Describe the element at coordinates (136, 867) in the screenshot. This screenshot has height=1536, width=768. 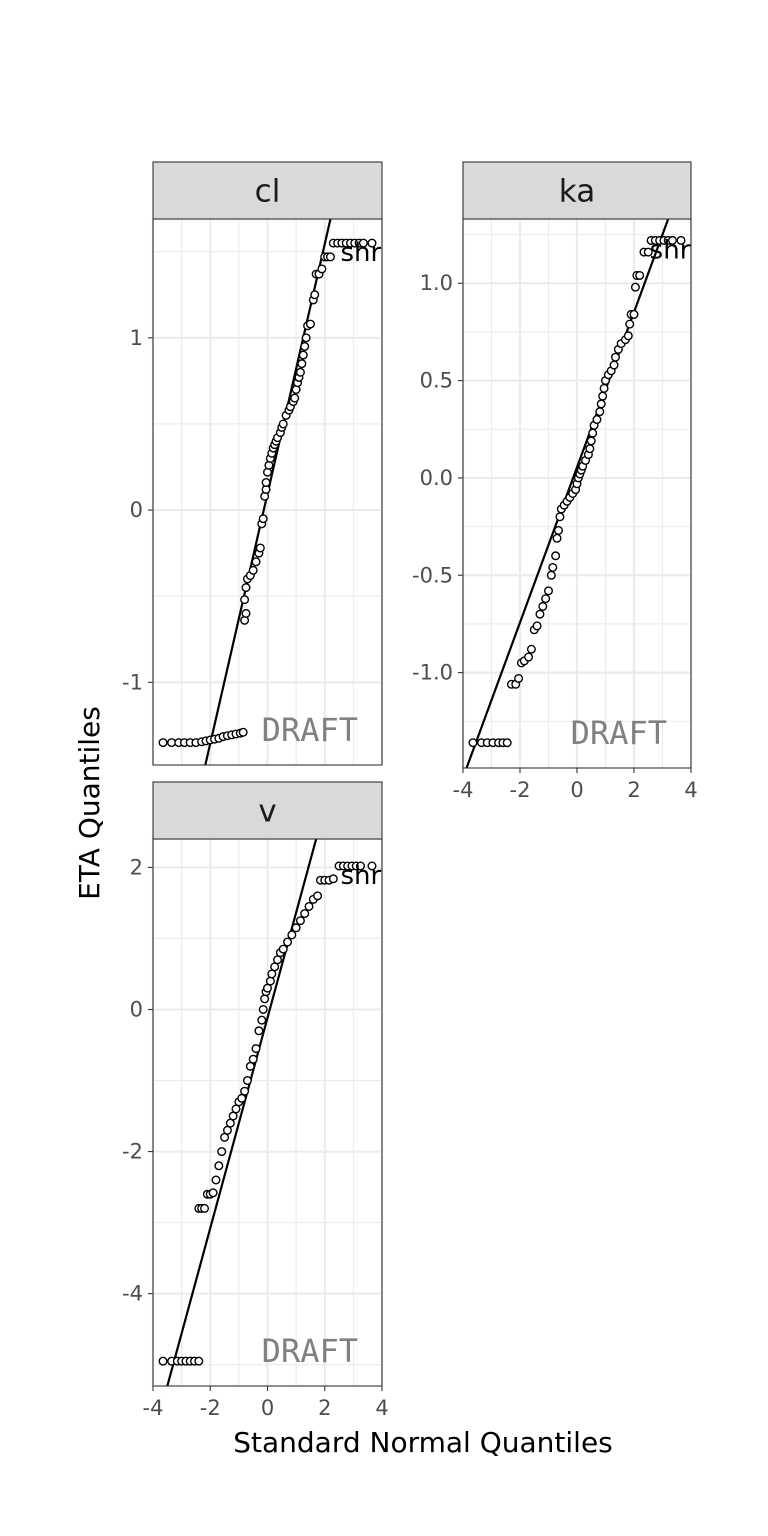
I see `y-tick-label: 2` at that location.